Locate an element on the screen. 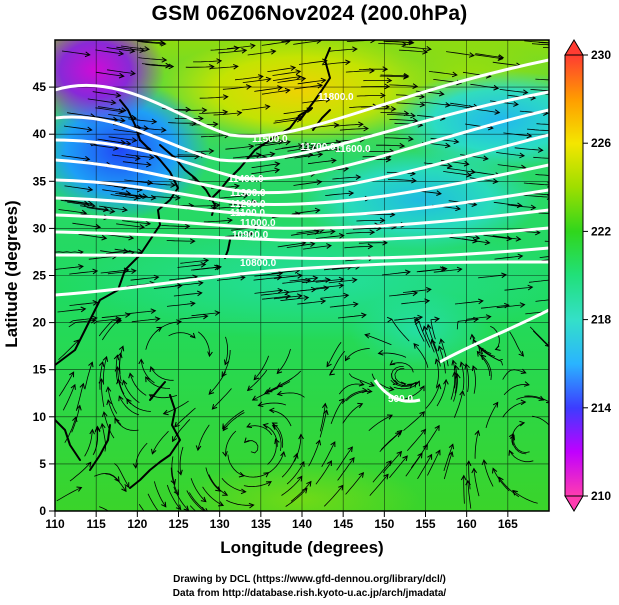 The height and width of the screenshot is (605, 619). x-tick-label: 150 is located at coordinates (384, 524).